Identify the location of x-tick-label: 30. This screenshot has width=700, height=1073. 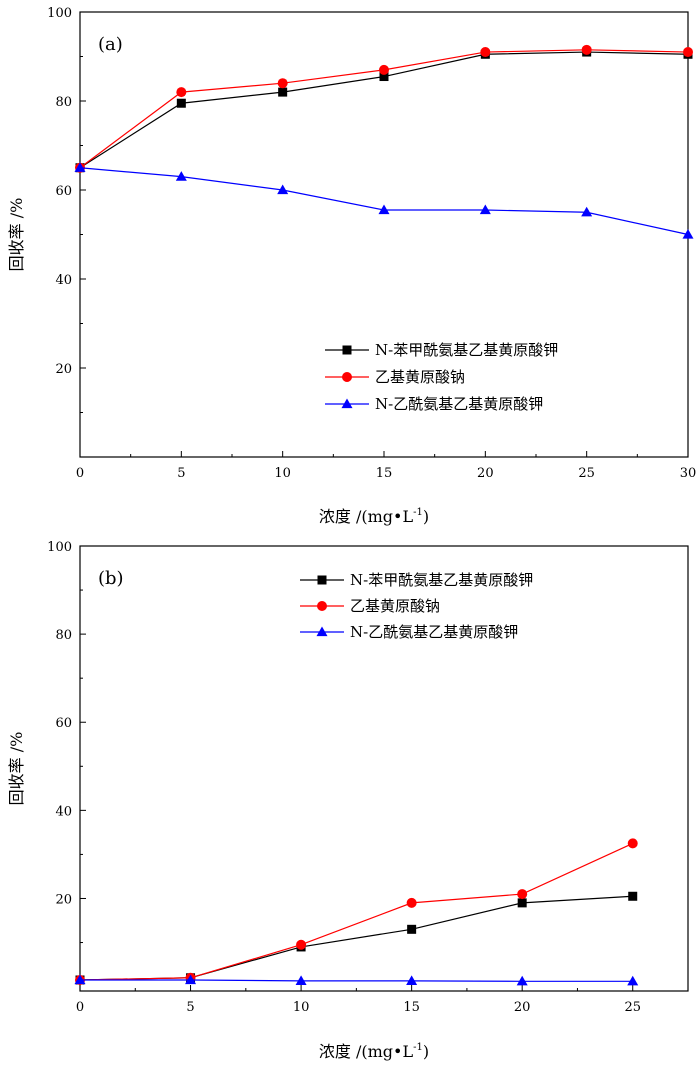
(688, 473).